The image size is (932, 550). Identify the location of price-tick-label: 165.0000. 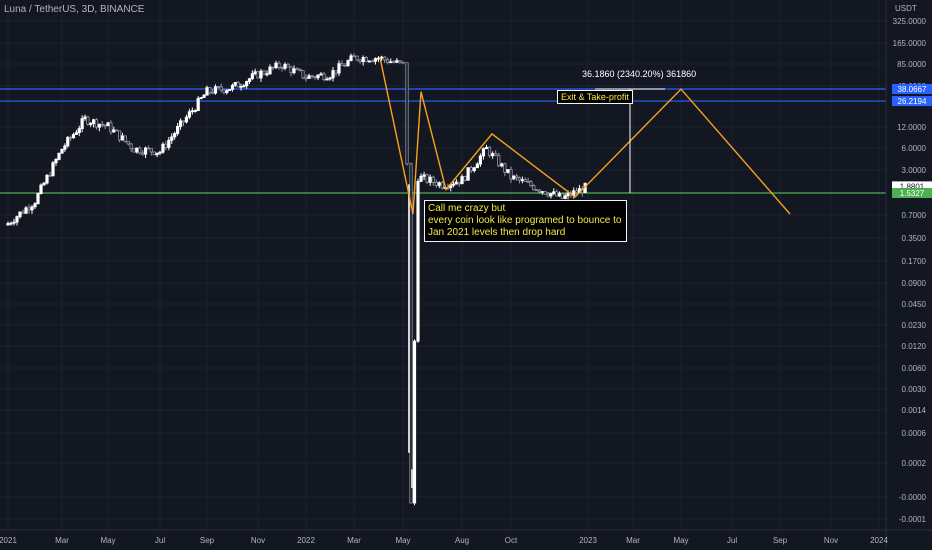
(910, 43).